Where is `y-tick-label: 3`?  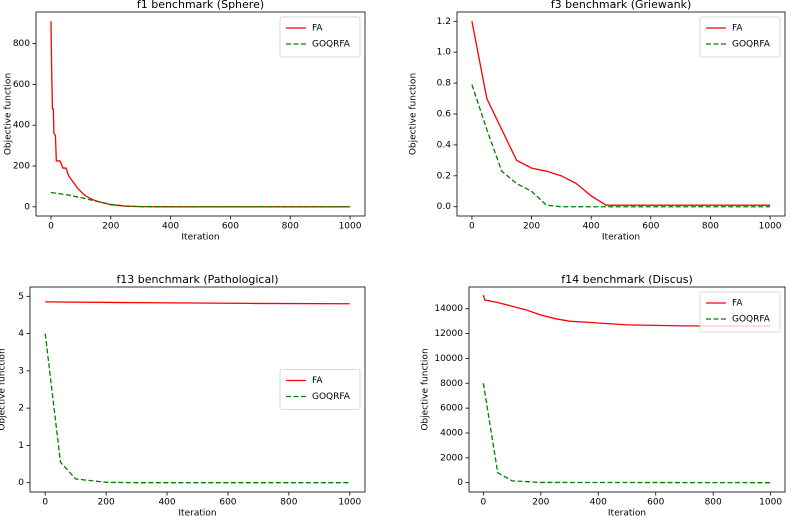 y-tick-label: 3 is located at coordinates (21, 371).